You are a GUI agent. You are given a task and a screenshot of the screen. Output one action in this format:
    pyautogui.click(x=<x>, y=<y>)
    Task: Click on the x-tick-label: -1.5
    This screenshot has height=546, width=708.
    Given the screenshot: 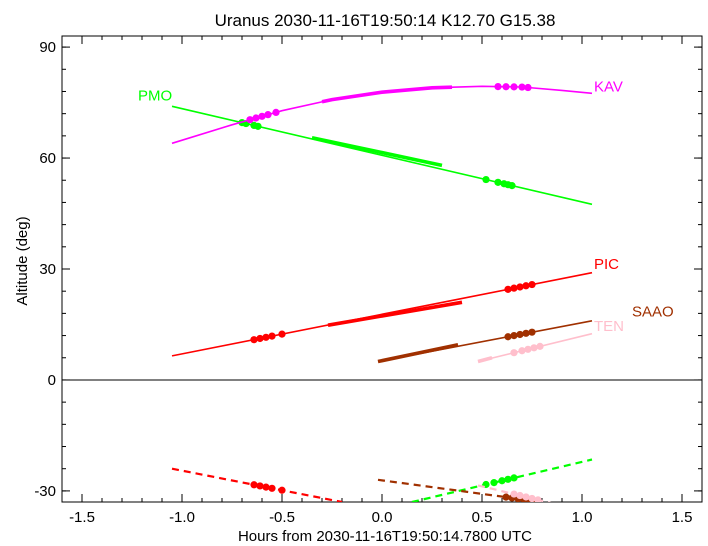 What is the action you would take?
    pyautogui.click(x=82, y=517)
    